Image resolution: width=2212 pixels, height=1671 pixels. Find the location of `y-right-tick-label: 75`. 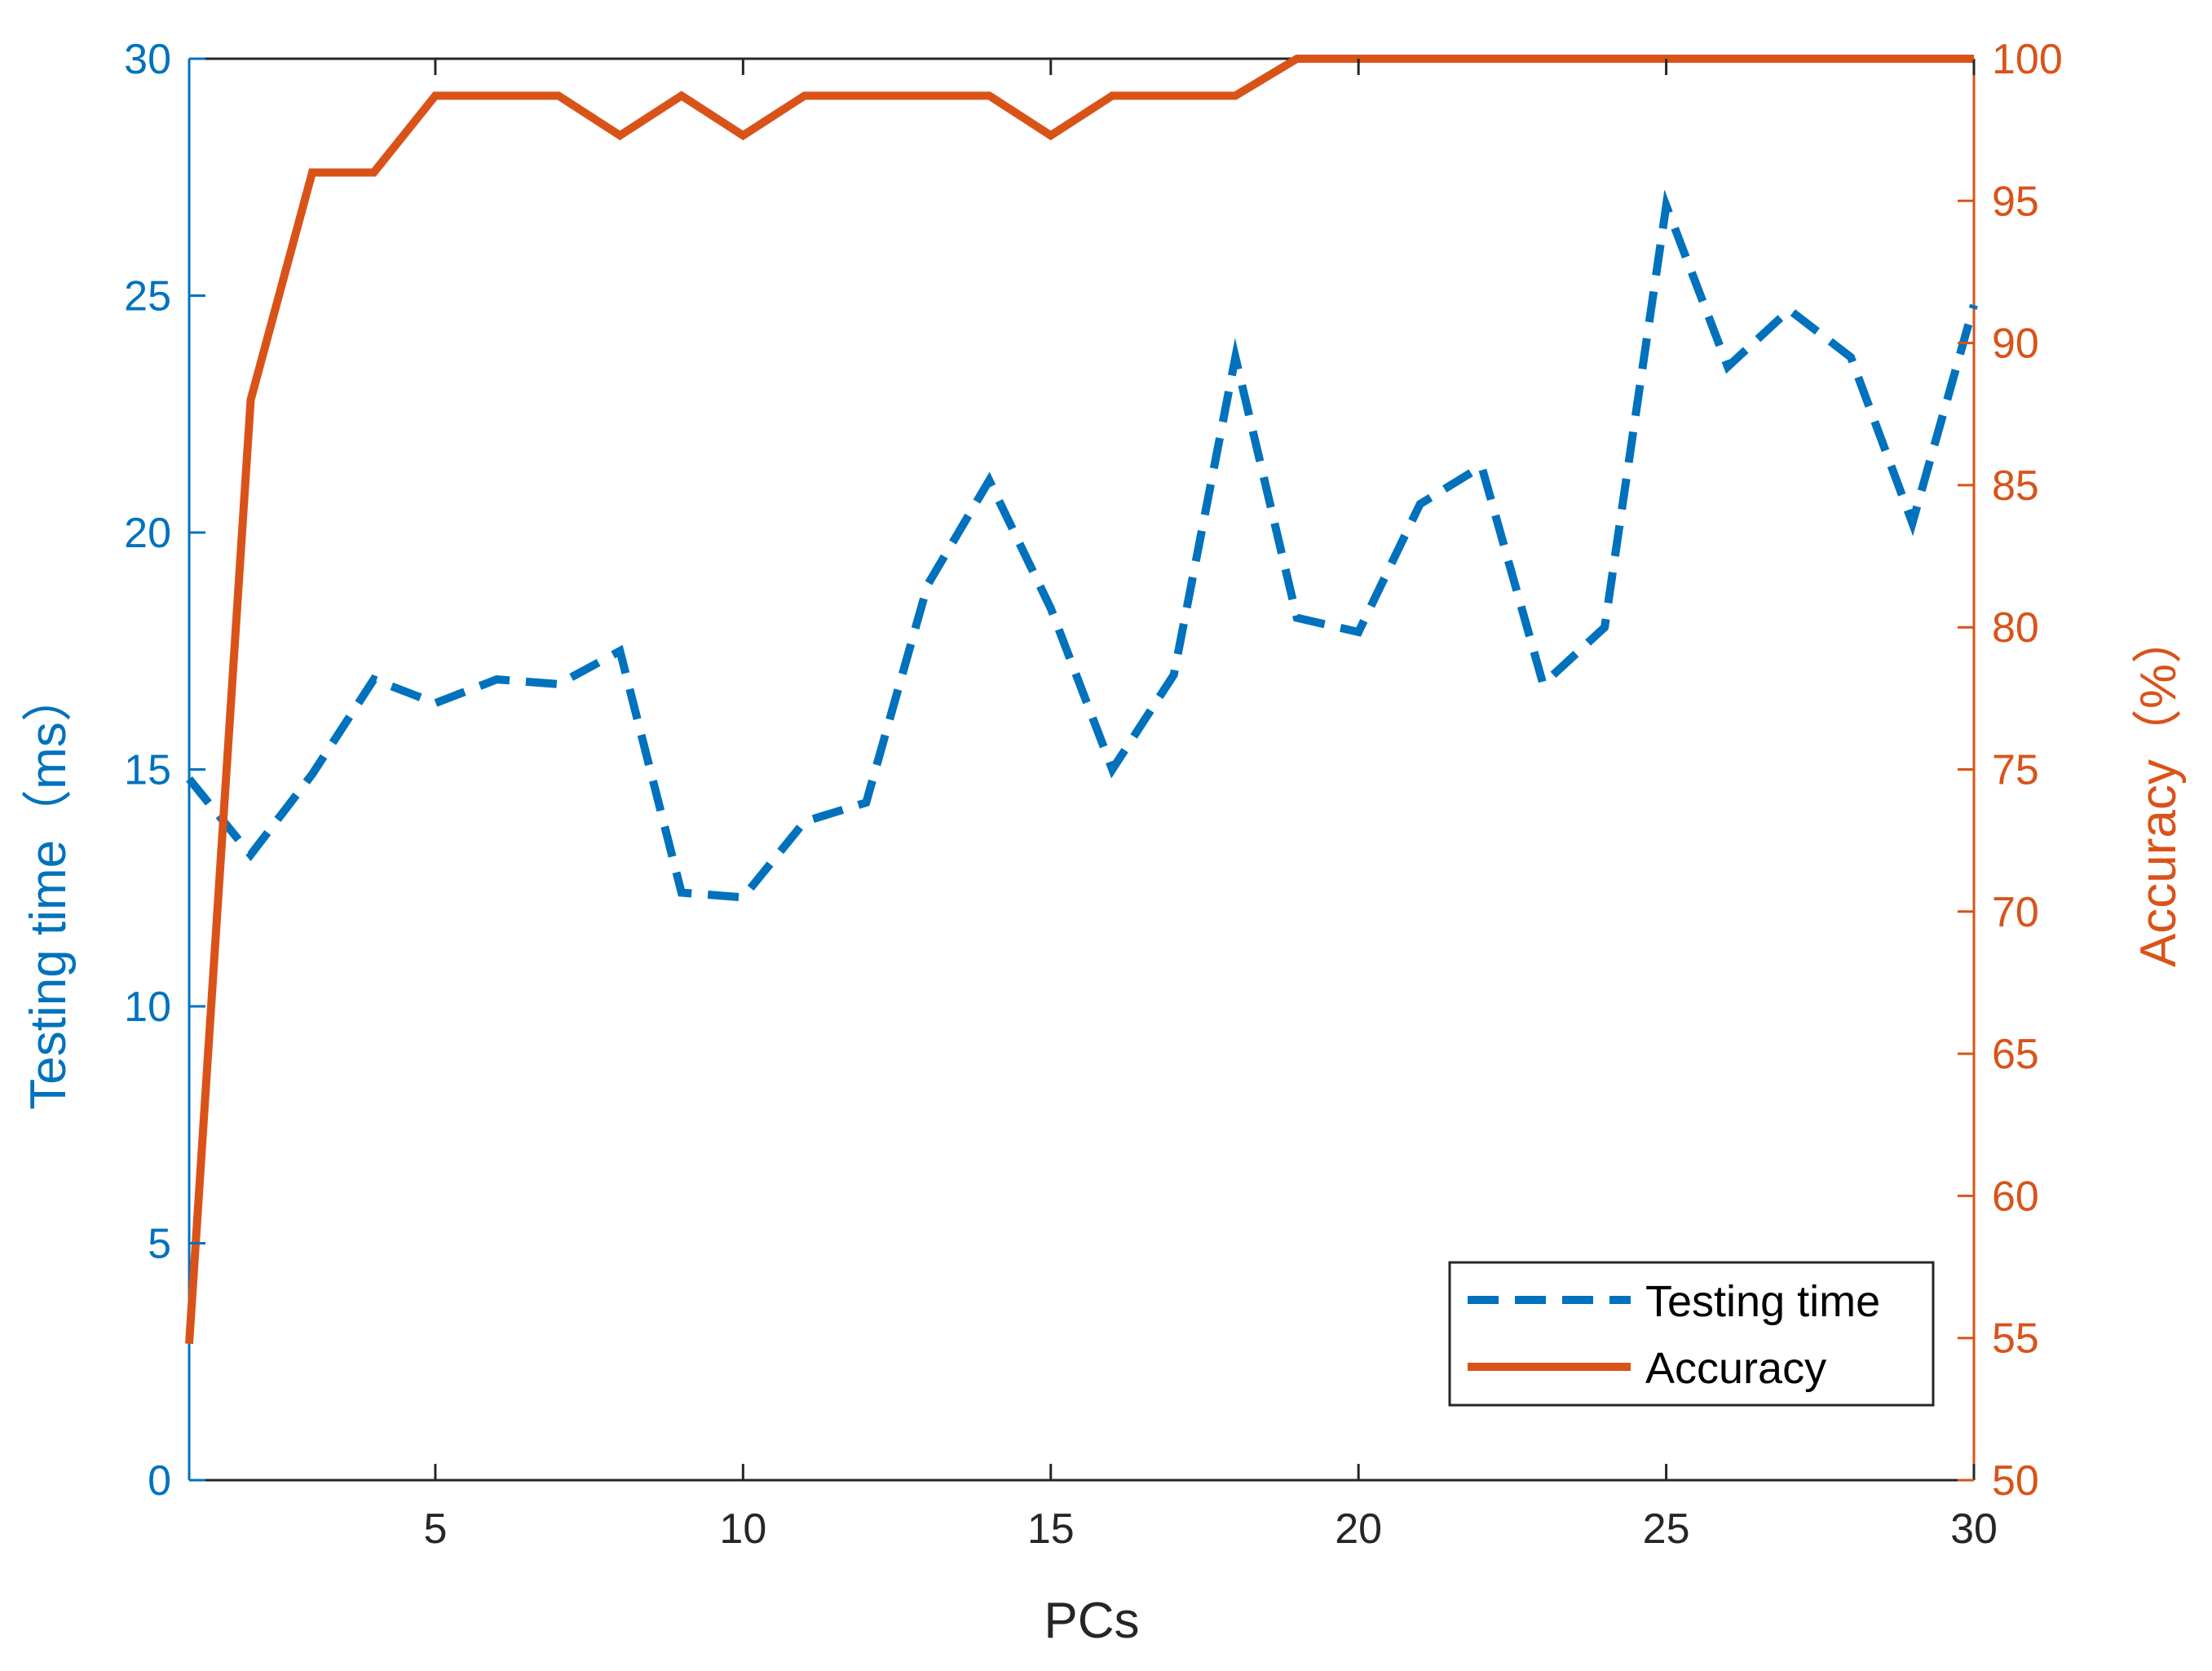

y-right-tick-label: 75 is located at coordinates (2015, 771).